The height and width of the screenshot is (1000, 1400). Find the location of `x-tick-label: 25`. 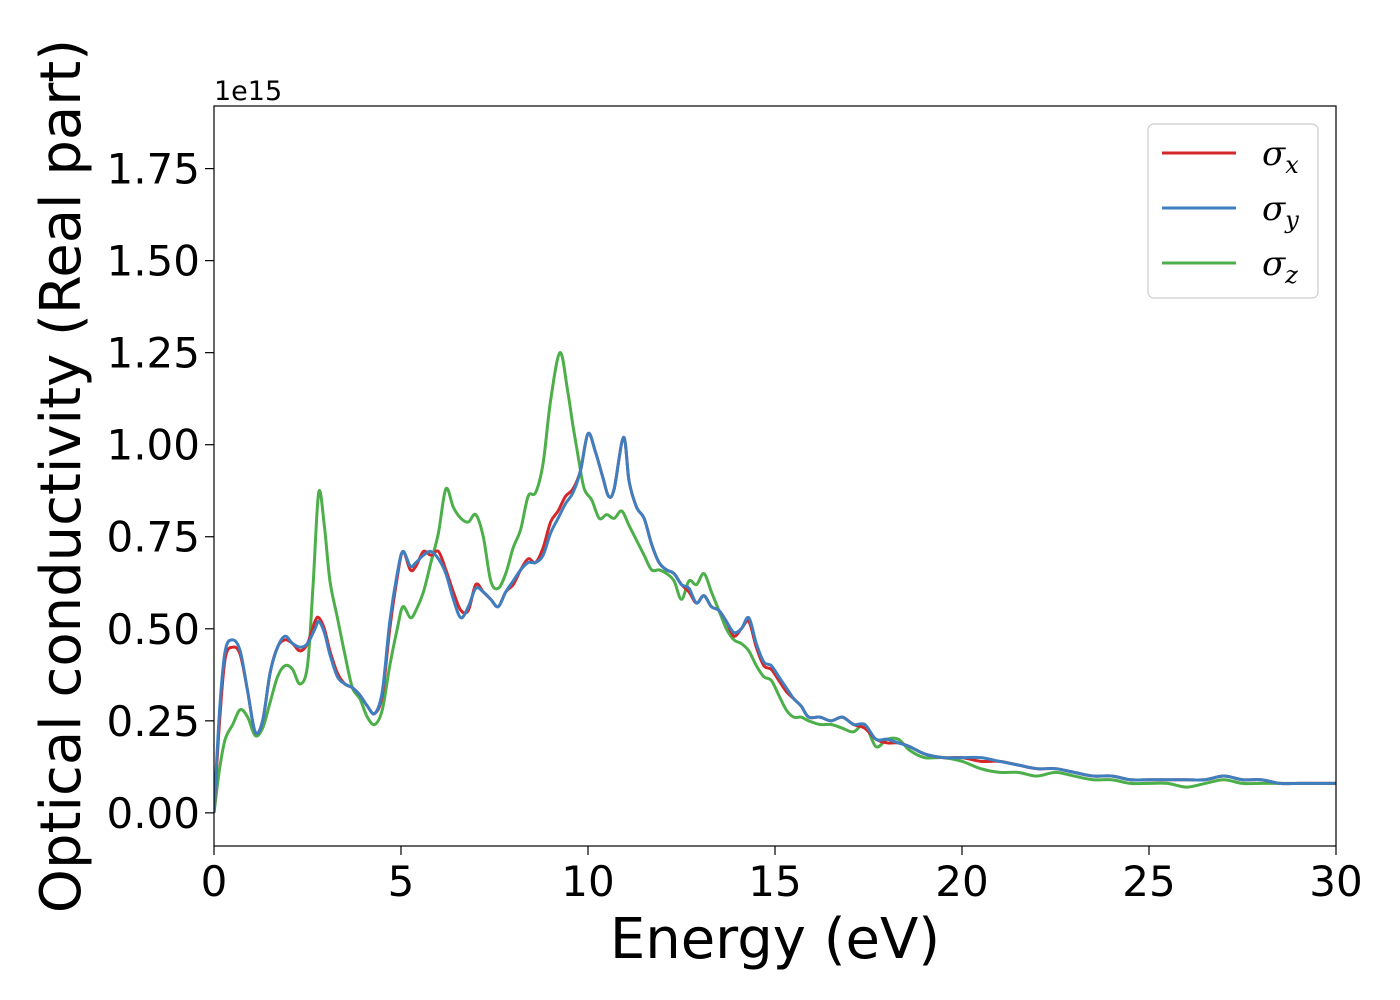

x-tick-label: 25 is located at coordinates (1148, 881).